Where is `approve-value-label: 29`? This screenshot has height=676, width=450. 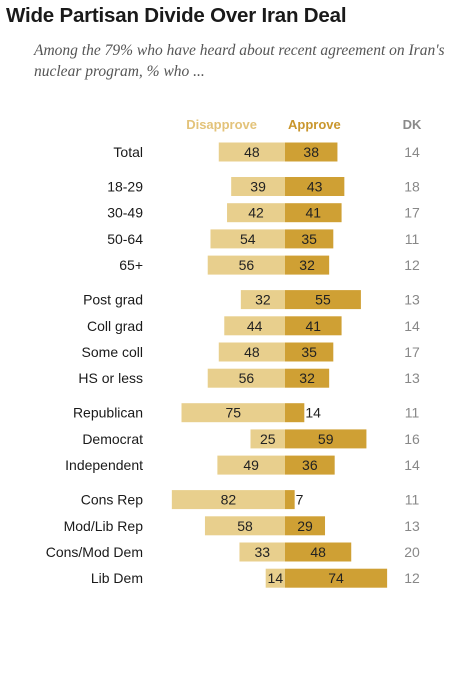
approve-value-label: 29 is located at coordinates (305, 526).